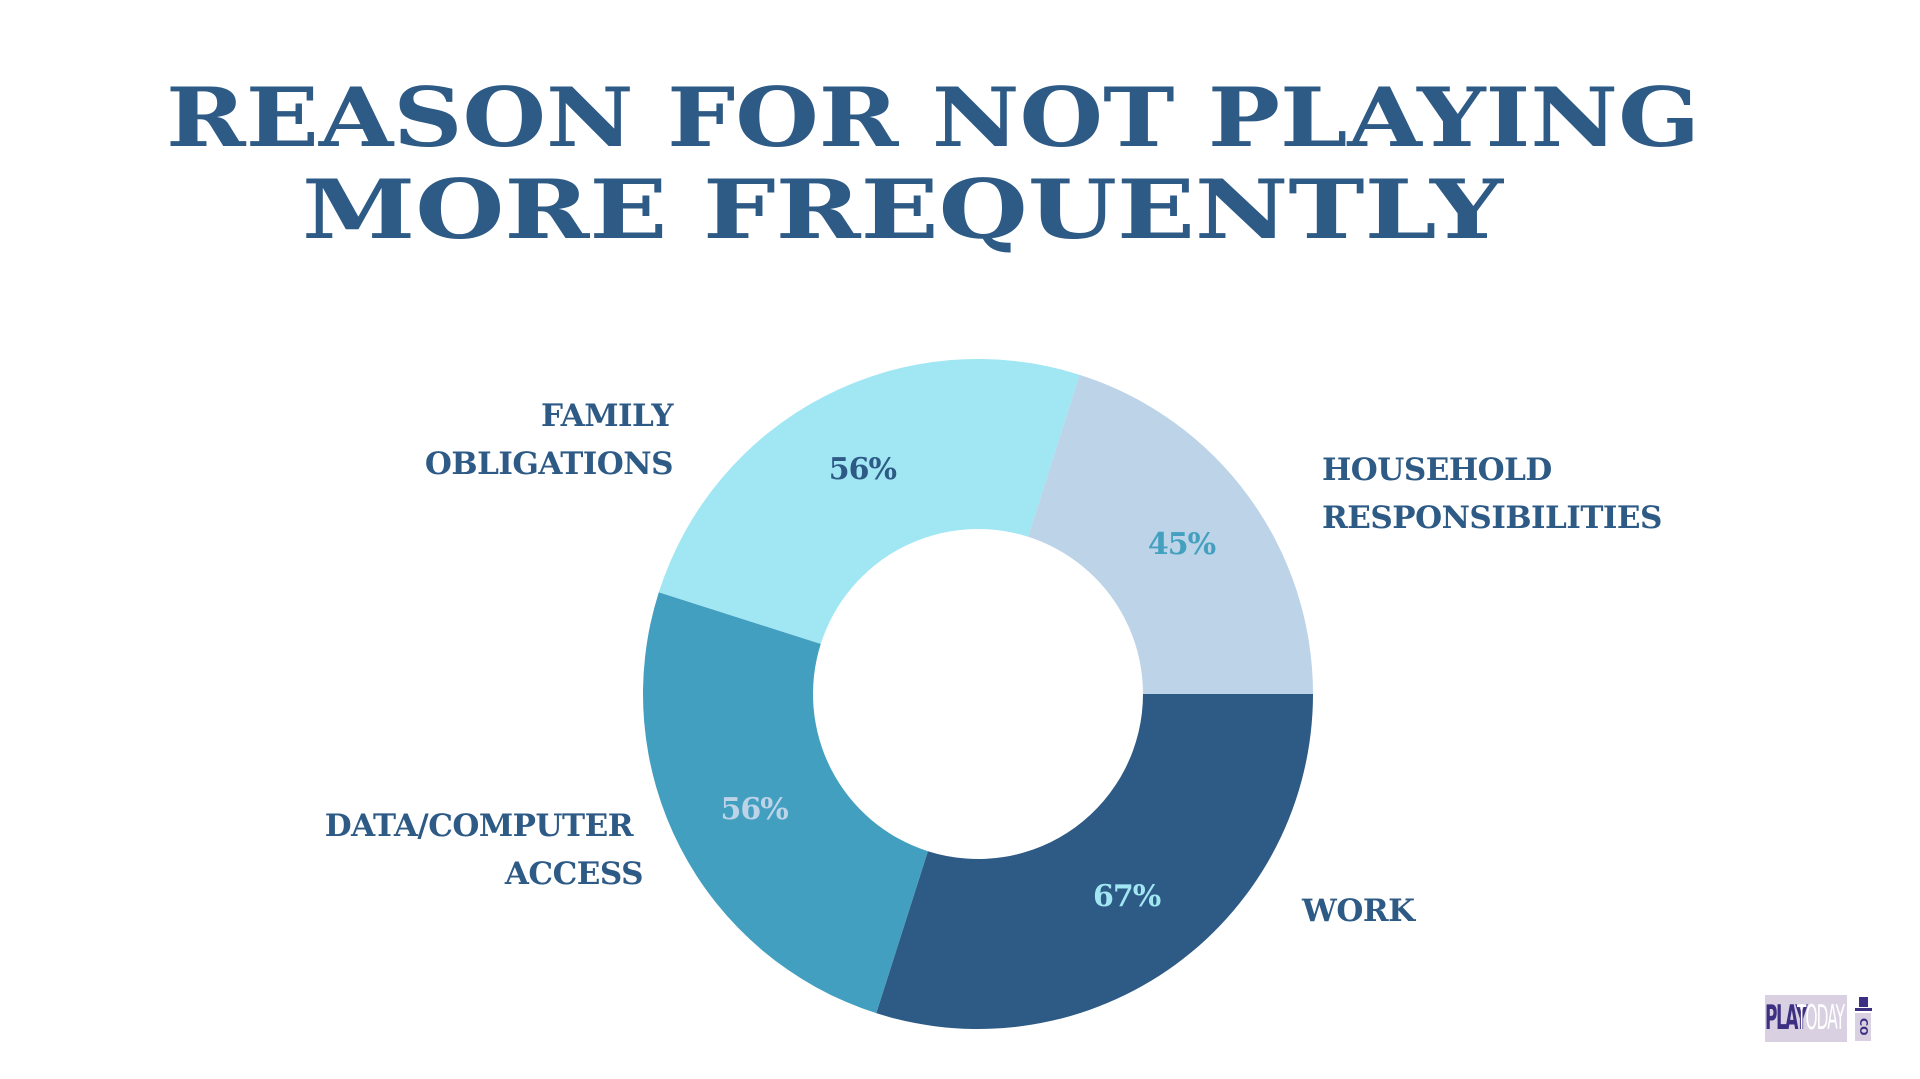 This screenshot has height=1079, width=1920. I want to click on value-label-household-responsibilities: 45%, so click(1181, 545).